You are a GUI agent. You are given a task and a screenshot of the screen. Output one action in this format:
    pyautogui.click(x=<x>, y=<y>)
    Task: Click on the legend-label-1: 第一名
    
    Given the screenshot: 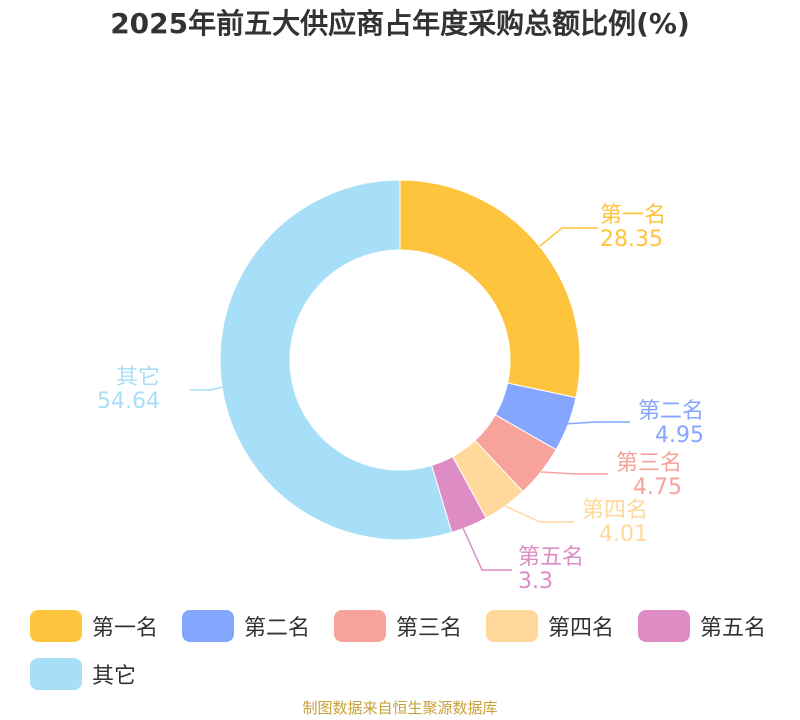 What is the action you would take?
    pyautogui.click(x=125, y=628)
    